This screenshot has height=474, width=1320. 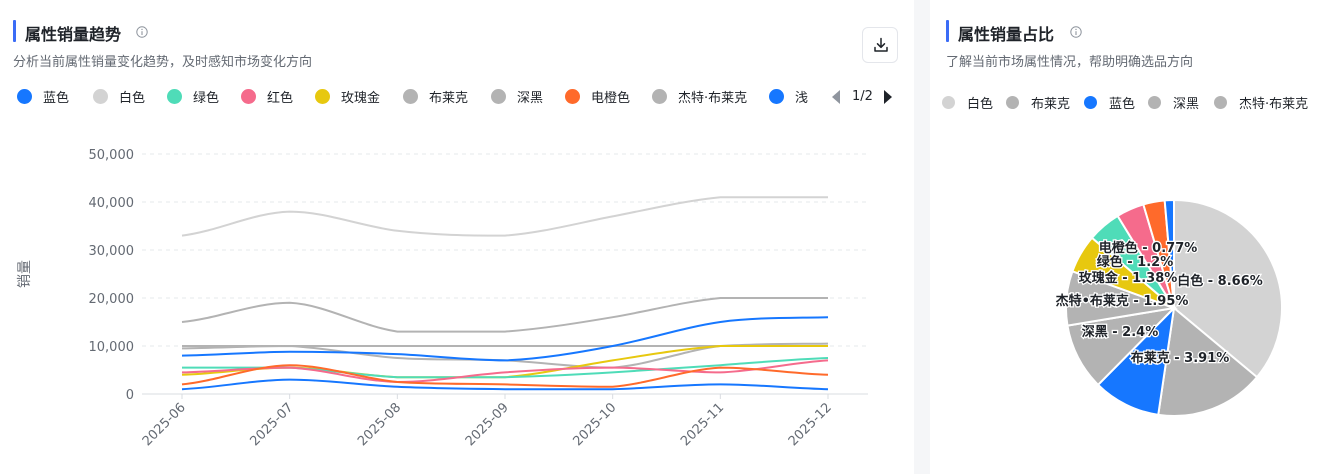 I want to click on trend-title: 属性销量趋势, so click(x=73, y=34).